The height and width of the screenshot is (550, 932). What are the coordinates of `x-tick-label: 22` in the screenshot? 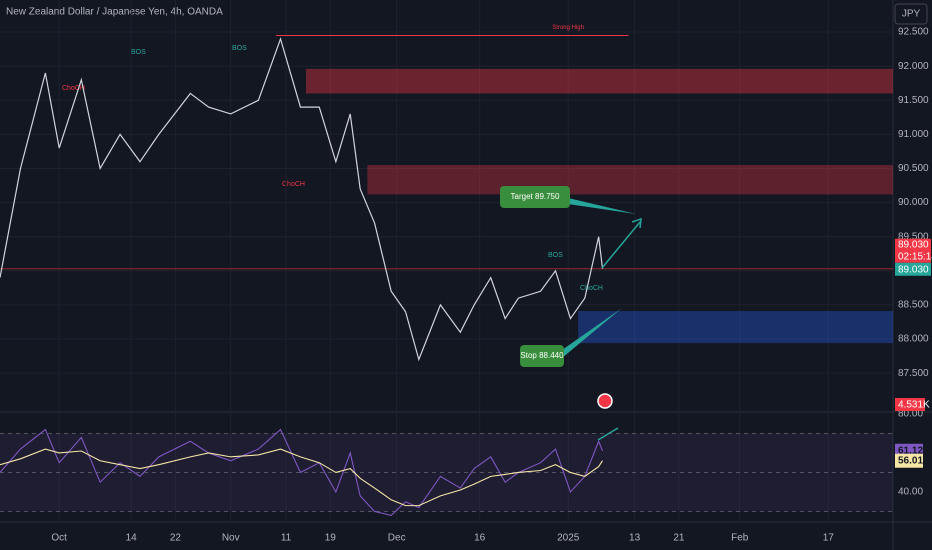 It's located at (176, 538).